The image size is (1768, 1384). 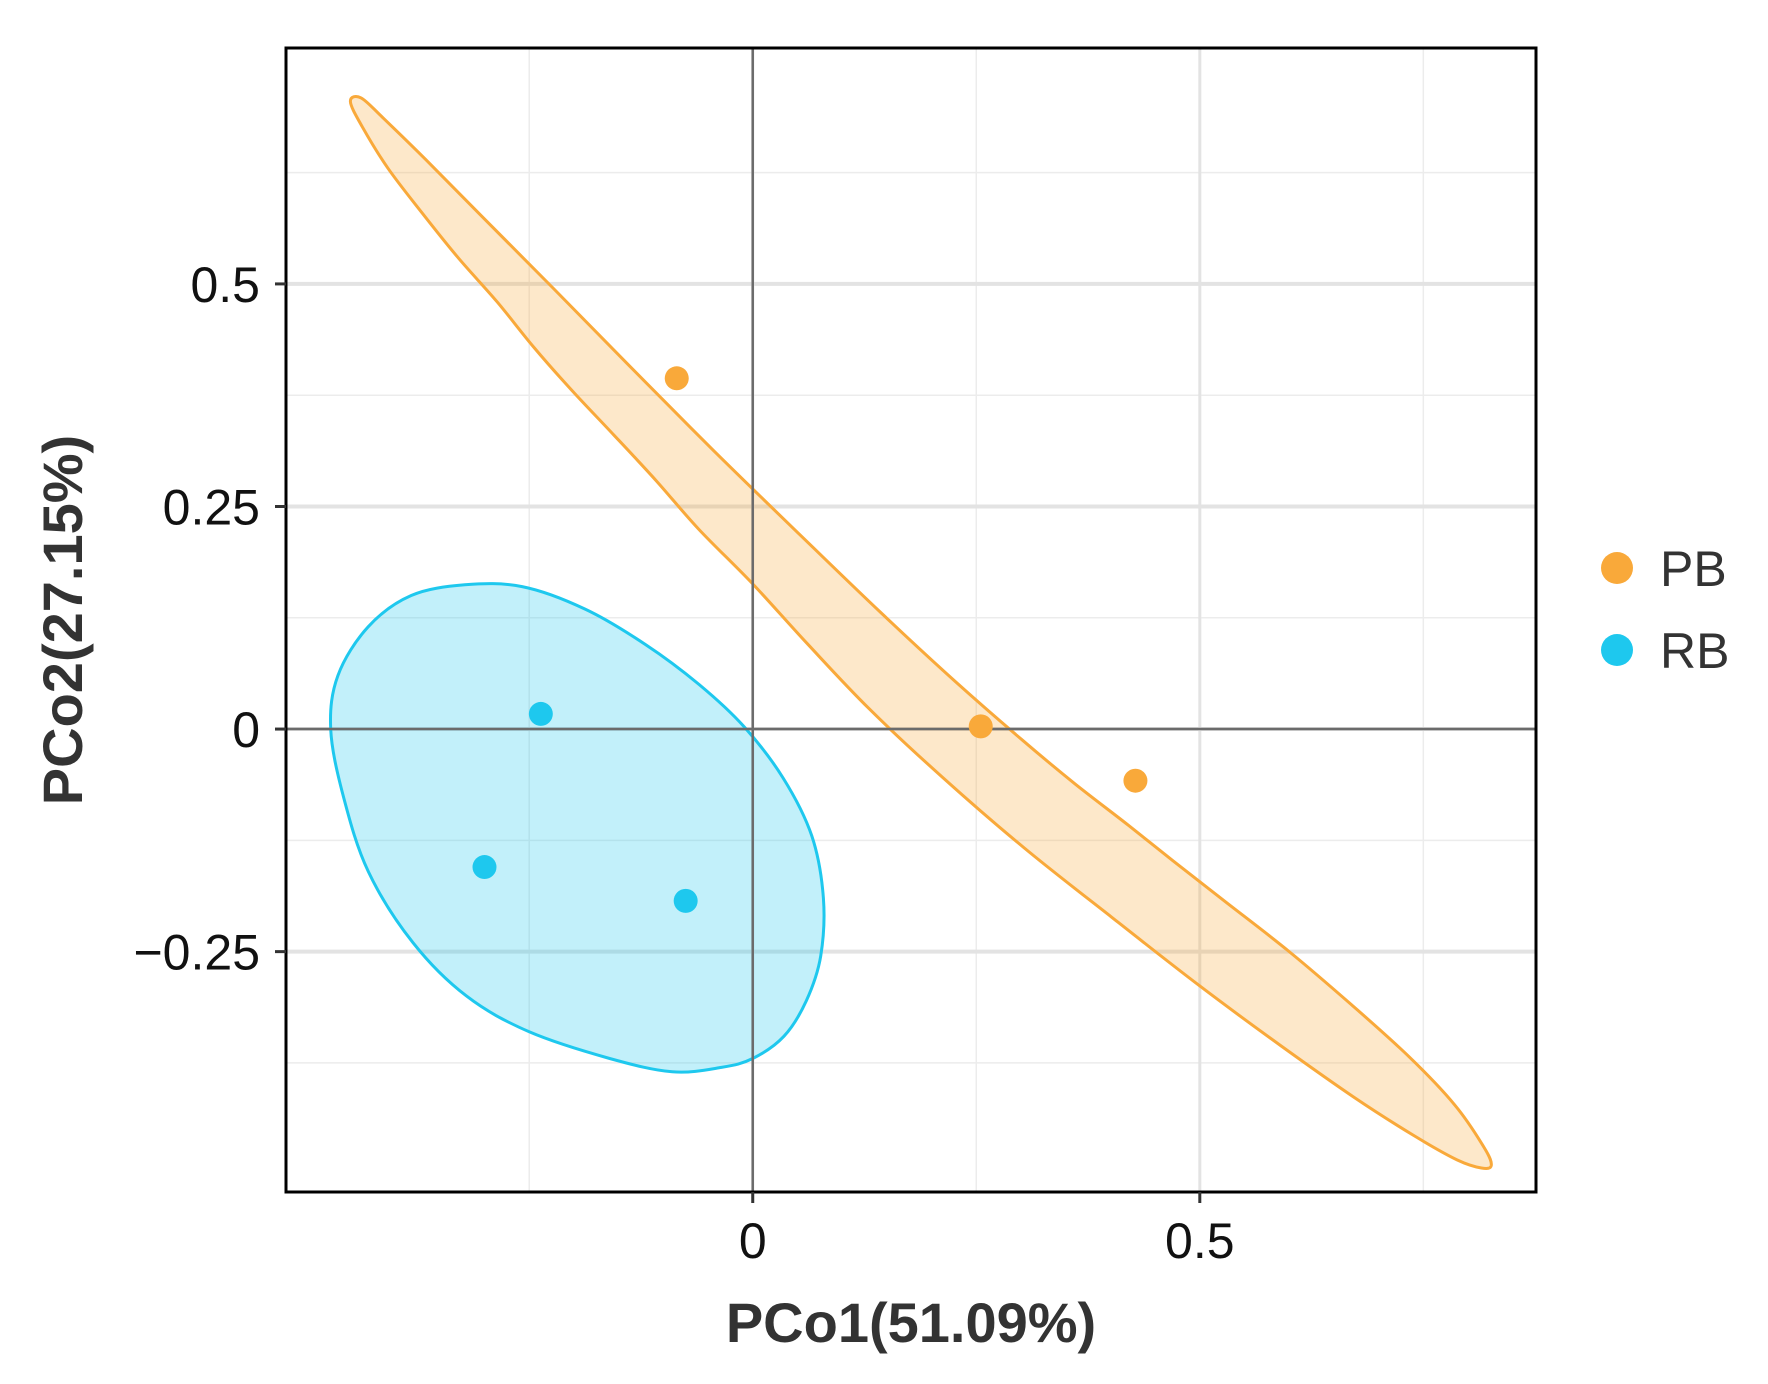 I want to click on y-tick-label: 0.5, so click(x=225, y=285).